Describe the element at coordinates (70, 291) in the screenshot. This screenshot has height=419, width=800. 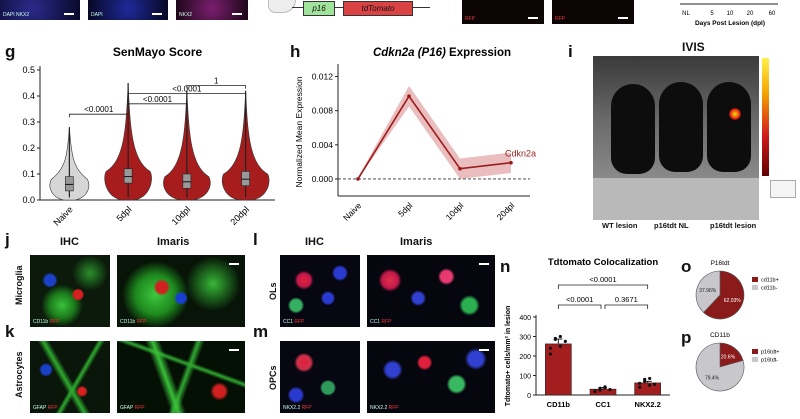
I see `micrograph-microglia-ihc: CD11b RFP` at that location.